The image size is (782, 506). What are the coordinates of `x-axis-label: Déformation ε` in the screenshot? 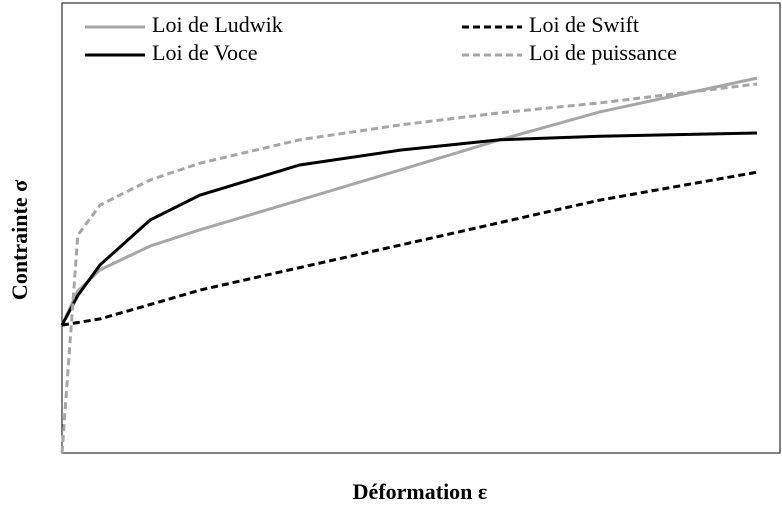 It's located at (420, 491).